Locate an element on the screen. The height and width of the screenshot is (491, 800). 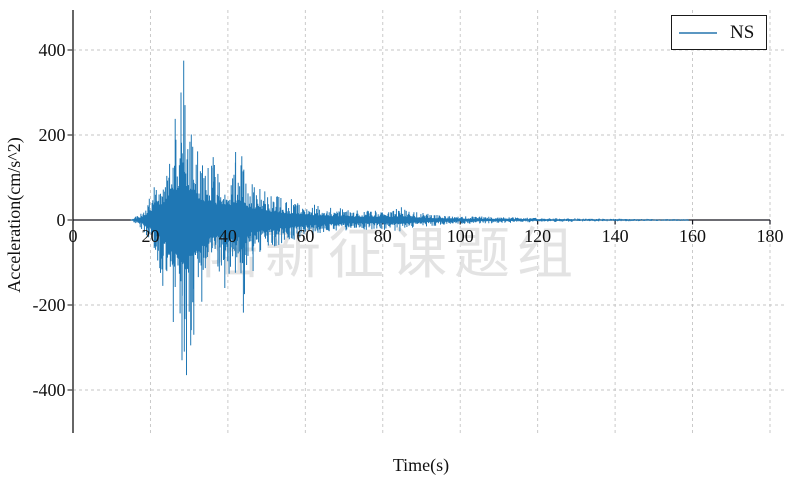
y-tick-label-200: 200 is located at coordinates (52, 135).